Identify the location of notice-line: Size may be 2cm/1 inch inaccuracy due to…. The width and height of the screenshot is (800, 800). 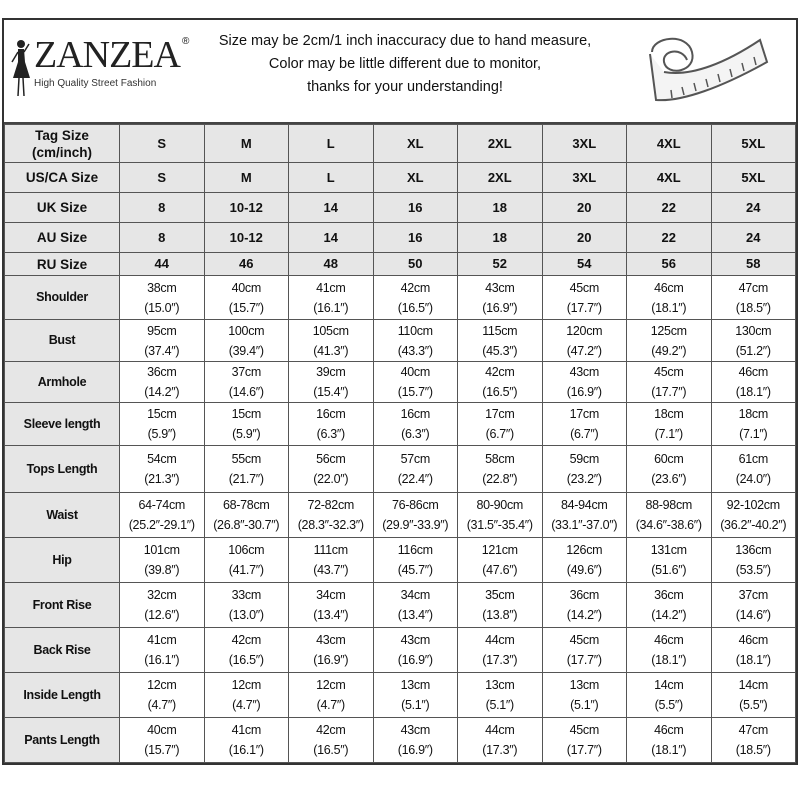
(405, 41).